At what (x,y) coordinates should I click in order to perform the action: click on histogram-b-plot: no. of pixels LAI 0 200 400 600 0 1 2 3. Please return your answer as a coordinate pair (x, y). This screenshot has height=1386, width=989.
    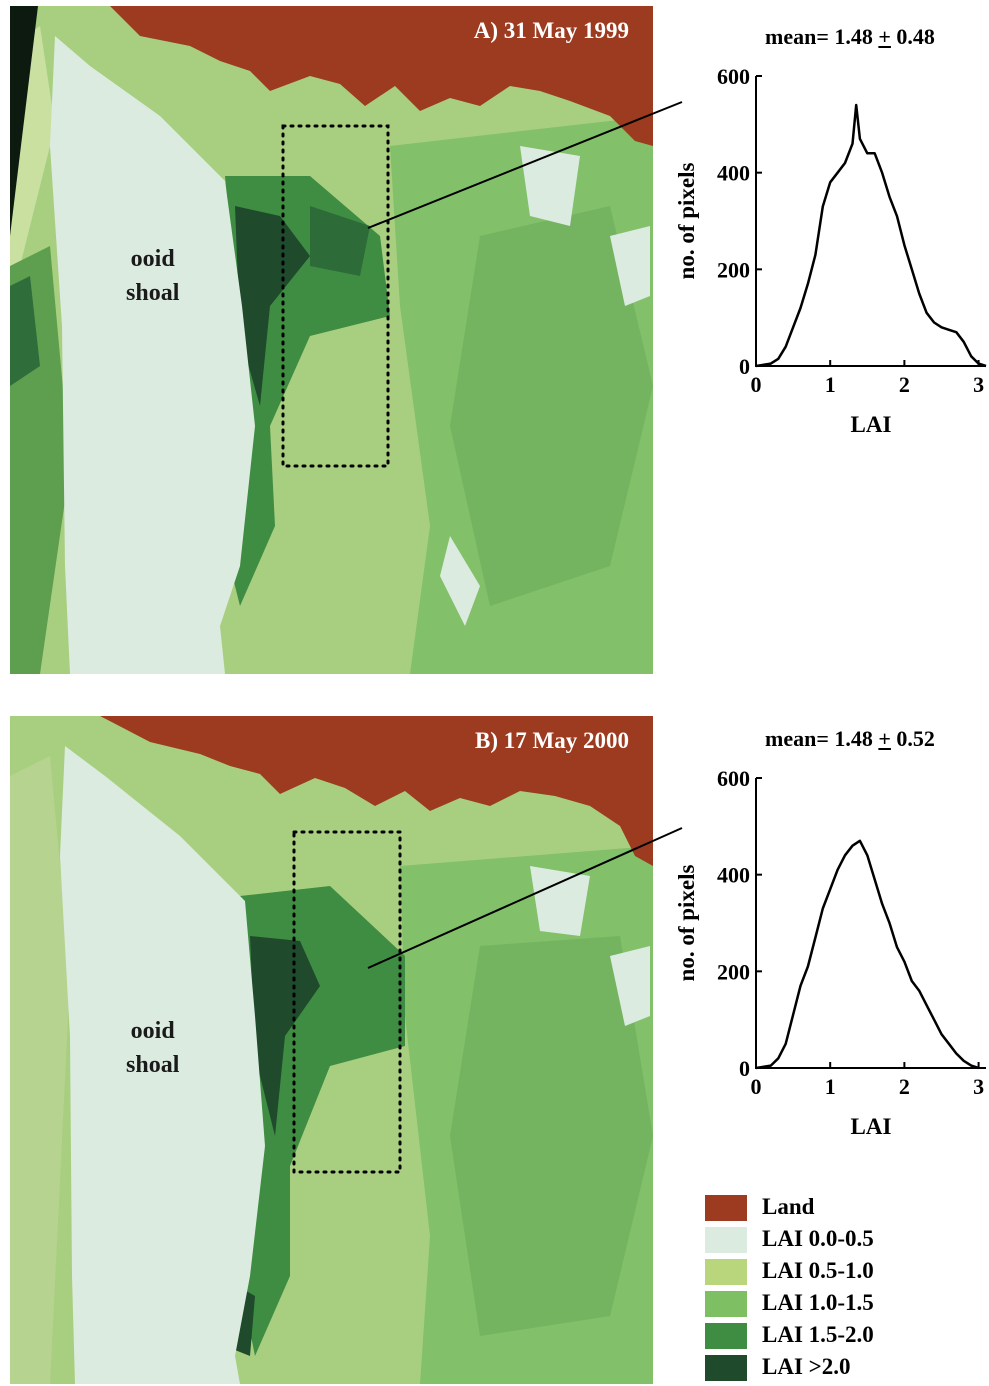
    Looking at the image, I should click on (830, 952).